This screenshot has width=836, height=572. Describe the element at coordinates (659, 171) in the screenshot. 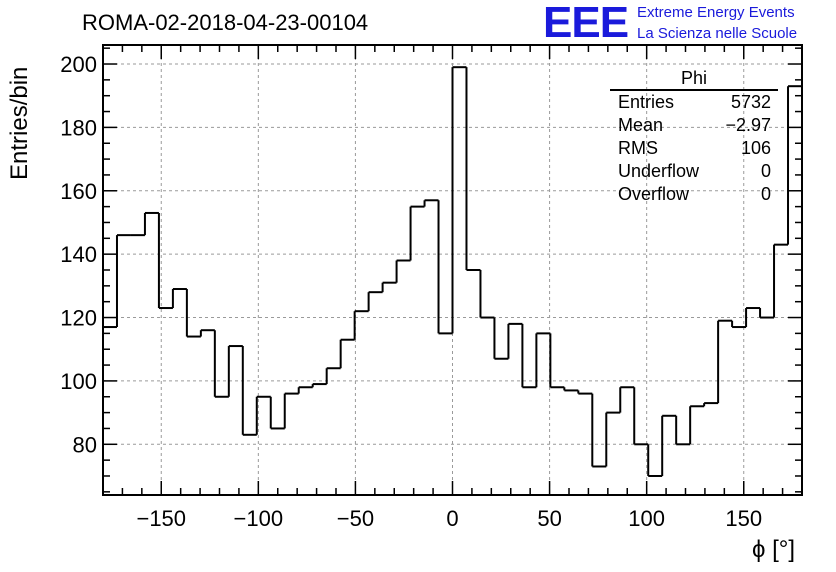

I see `stats-label: Underflow` at that location.